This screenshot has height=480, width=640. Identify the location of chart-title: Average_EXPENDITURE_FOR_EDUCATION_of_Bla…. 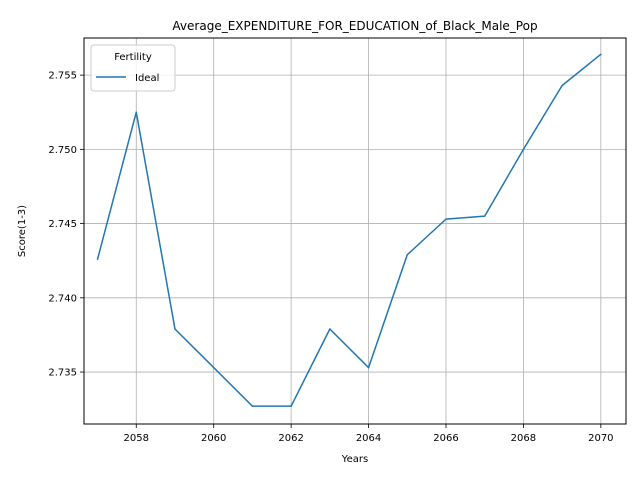
(354, 26).